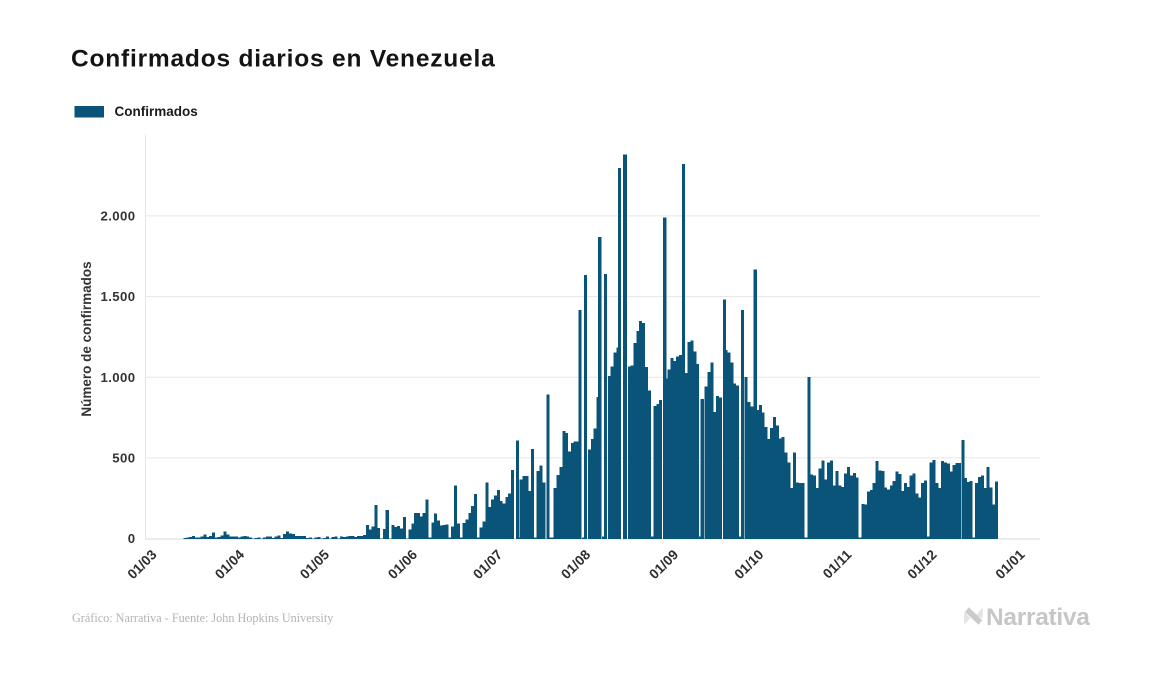 The image size is (1157, 679). What do you see at coordinates (156, 111) in the screenshot?
I see `svg-text: Confirmados` at bounding box center [156, 111].